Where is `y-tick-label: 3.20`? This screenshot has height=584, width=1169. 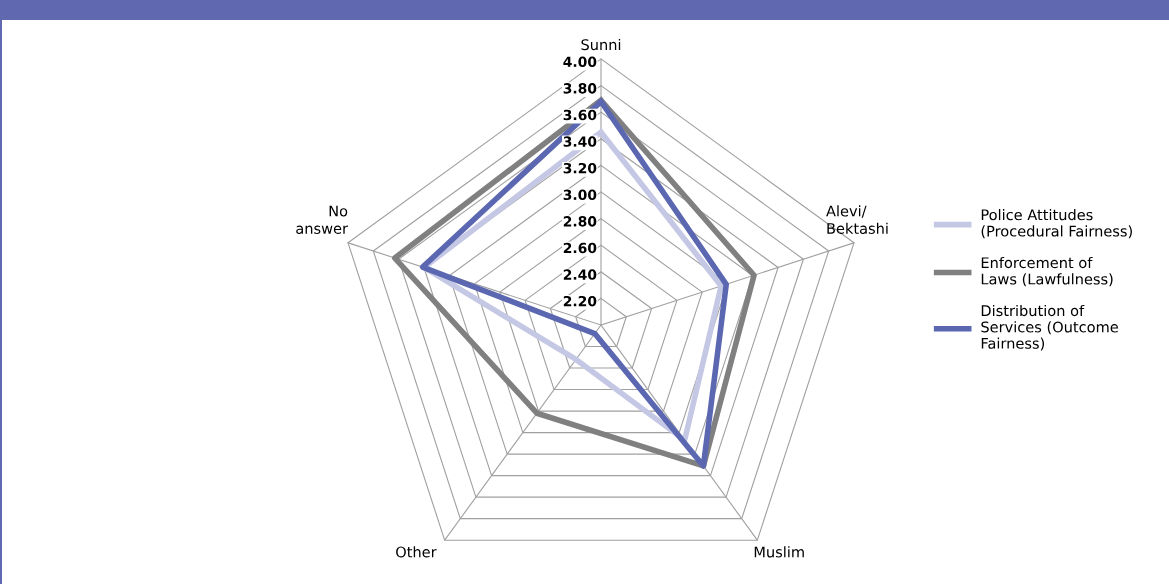 y-tick-label: 3.20 is located at coordinates (580, 168).